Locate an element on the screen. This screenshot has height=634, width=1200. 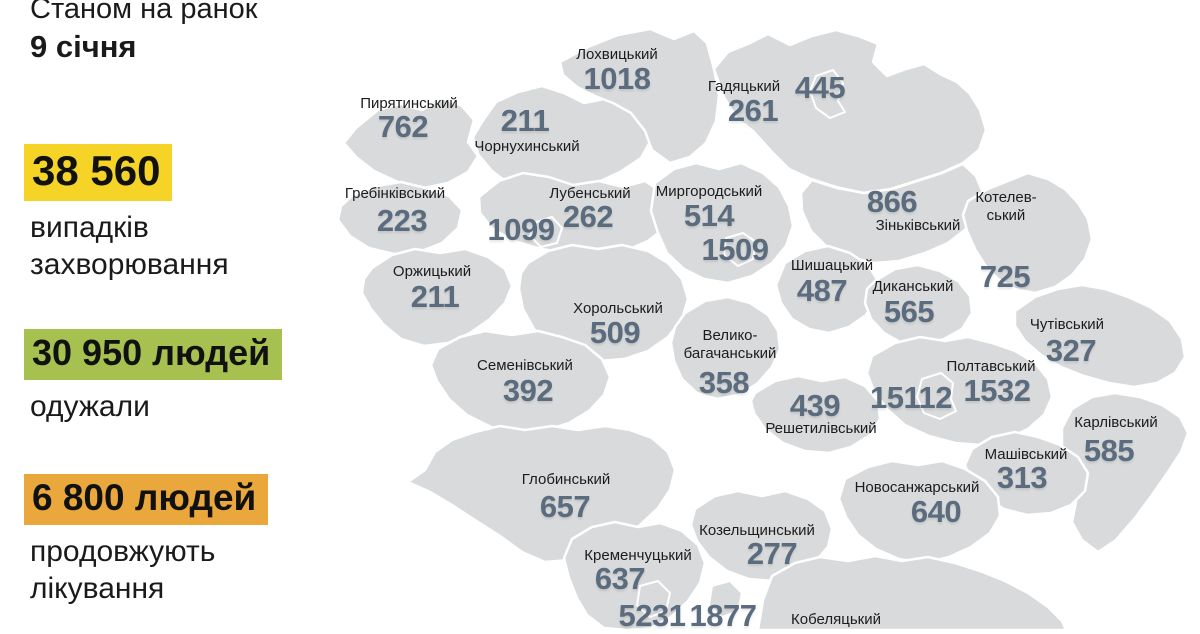
district-value: 223 is located at coordinates (402, 220).